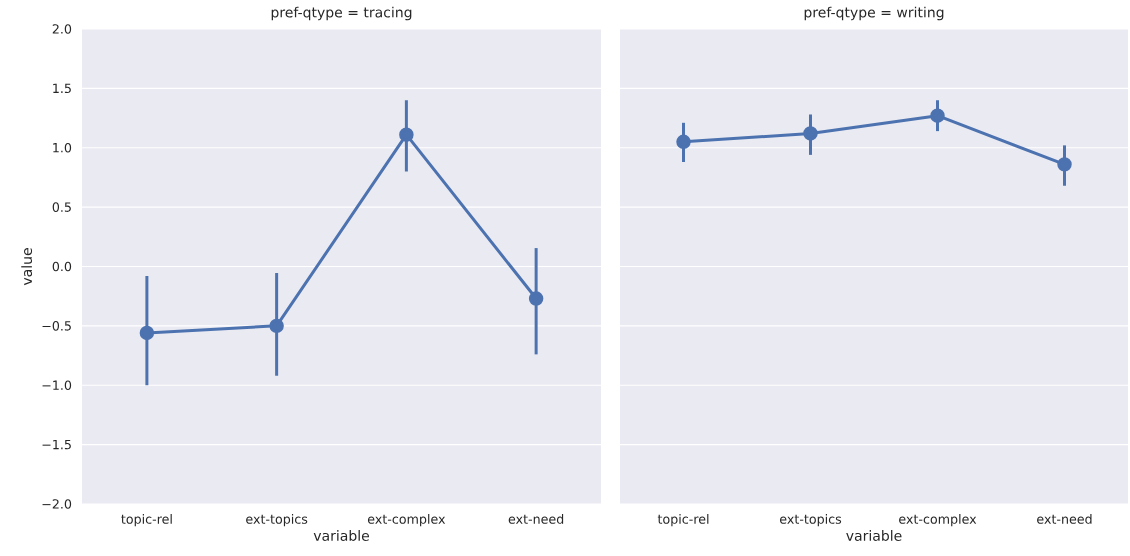 This screenshot has width=1130, height=556. I want to click on y-tick-label: −0.5, so click(56, 326).